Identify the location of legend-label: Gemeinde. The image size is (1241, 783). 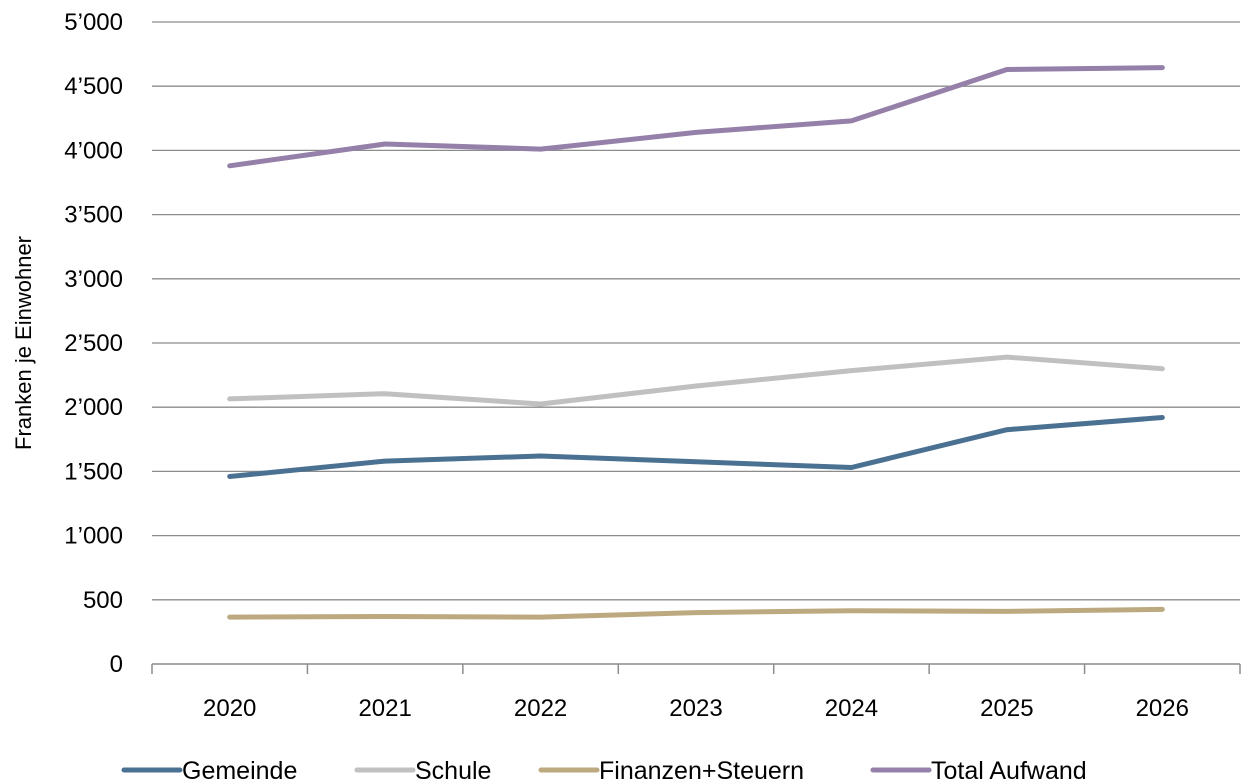
(239, 770).